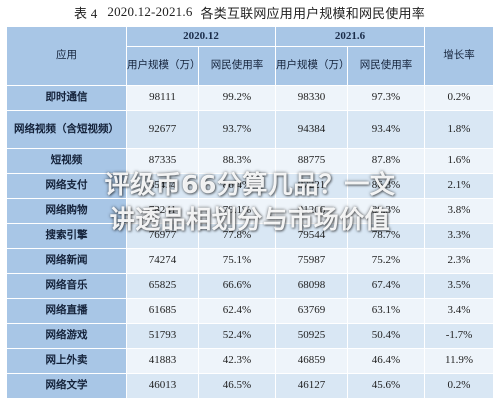 The image size is (499, 401). What do you see at coordinates (311, 129) in the screenshot?
I see `cell-users-2021-6: 94384` at bounding box center [311, 129].